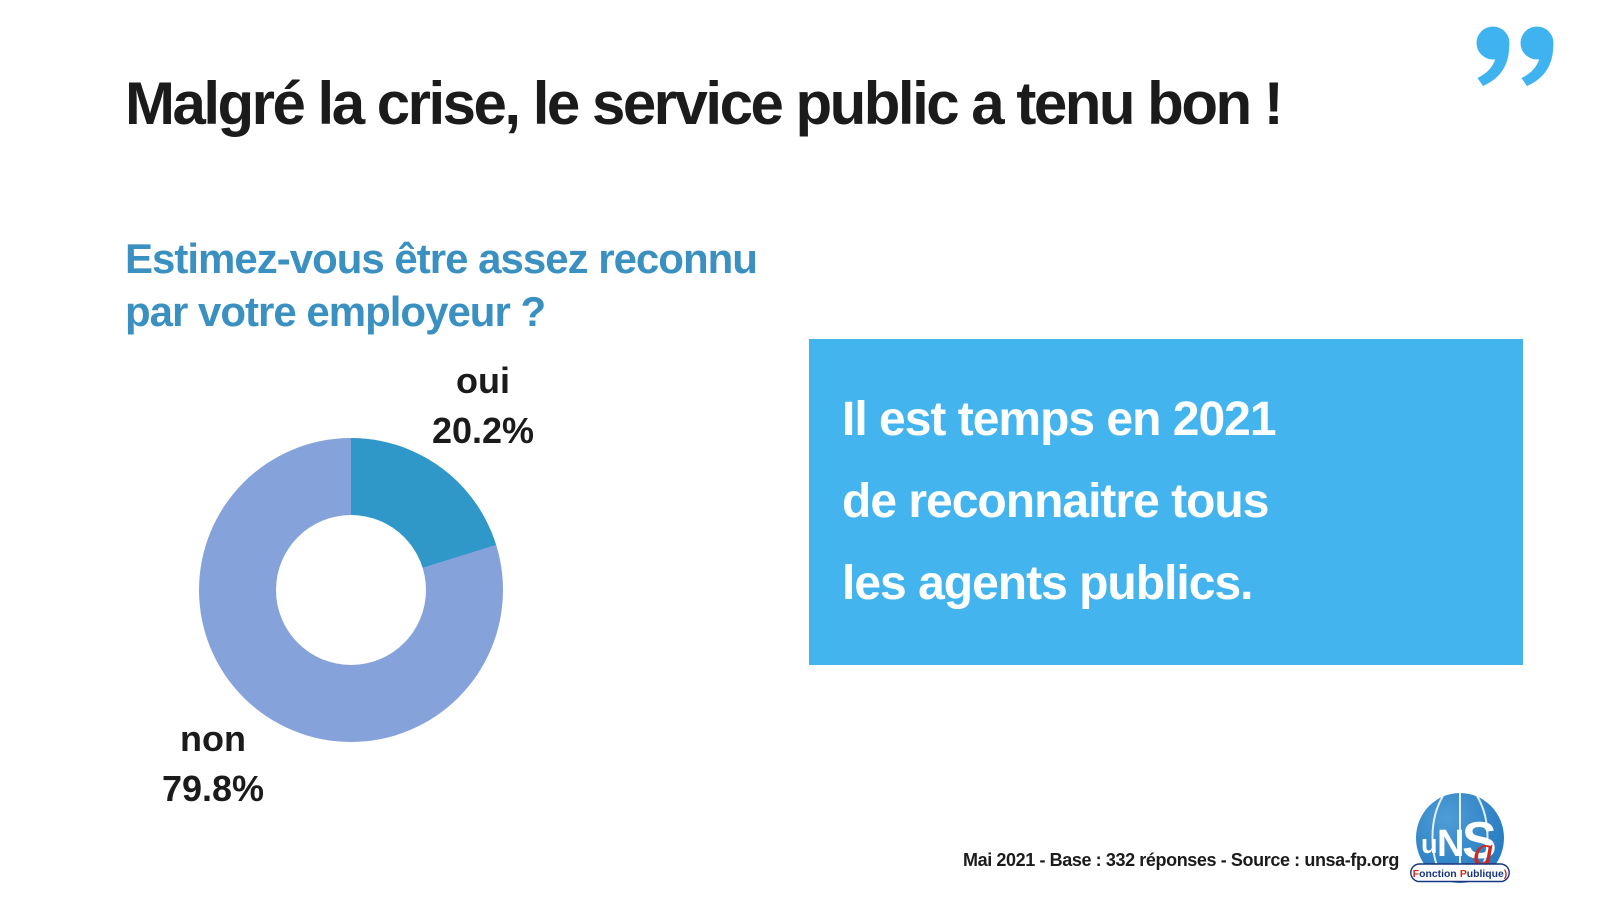 Image resolution: width=1600 pixels, height=900 pixels. What do you see at coordinates (1047, 583) in the screenshot?
I see `callout-line-3: les agents publics.` at bounding box center [1047, 583].